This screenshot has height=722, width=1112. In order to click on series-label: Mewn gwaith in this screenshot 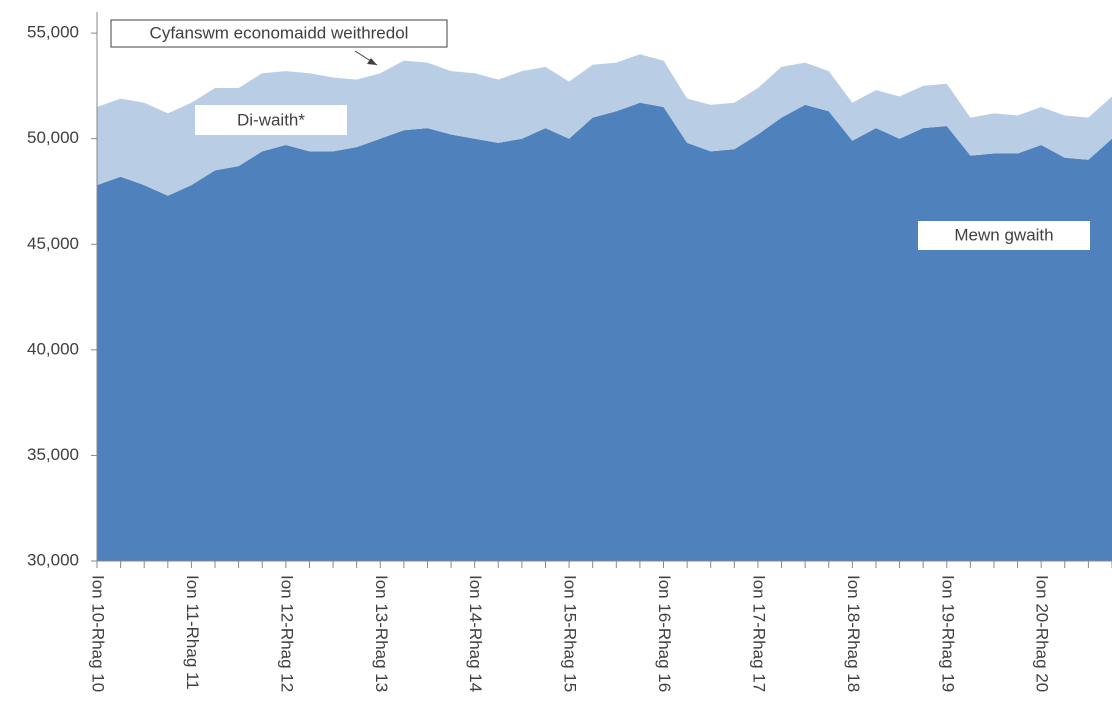, I will do `click(1003, 234)`.